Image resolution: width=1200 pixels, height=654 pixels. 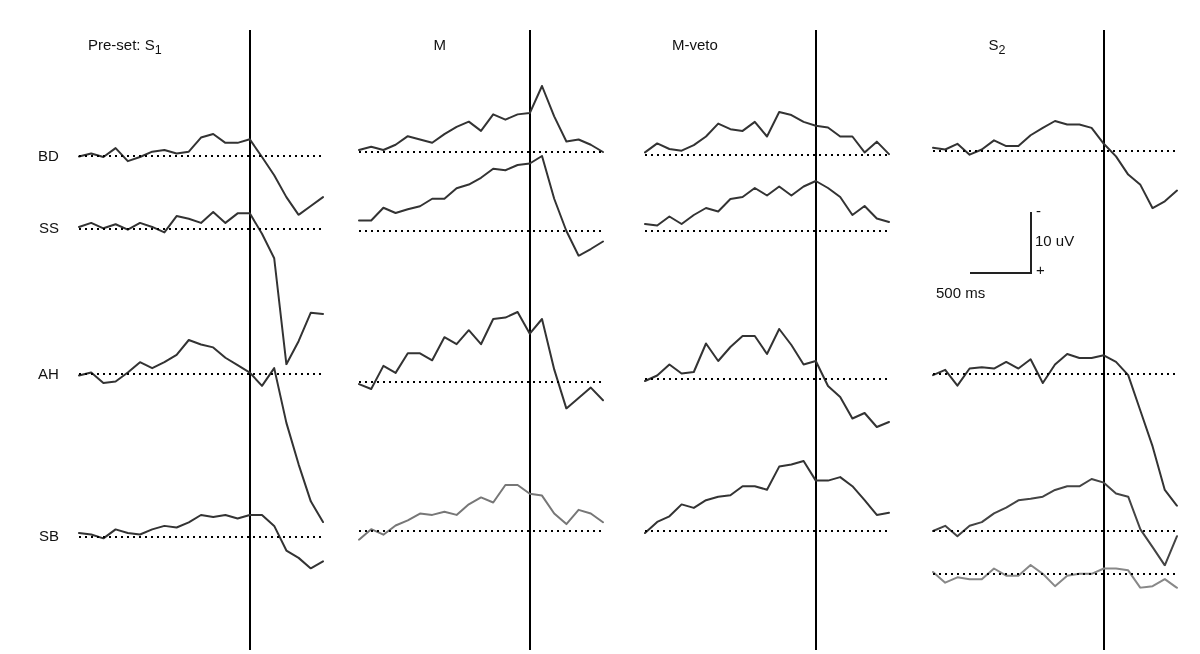 I want to click on chart-title: M, so click(x=439, y=44).